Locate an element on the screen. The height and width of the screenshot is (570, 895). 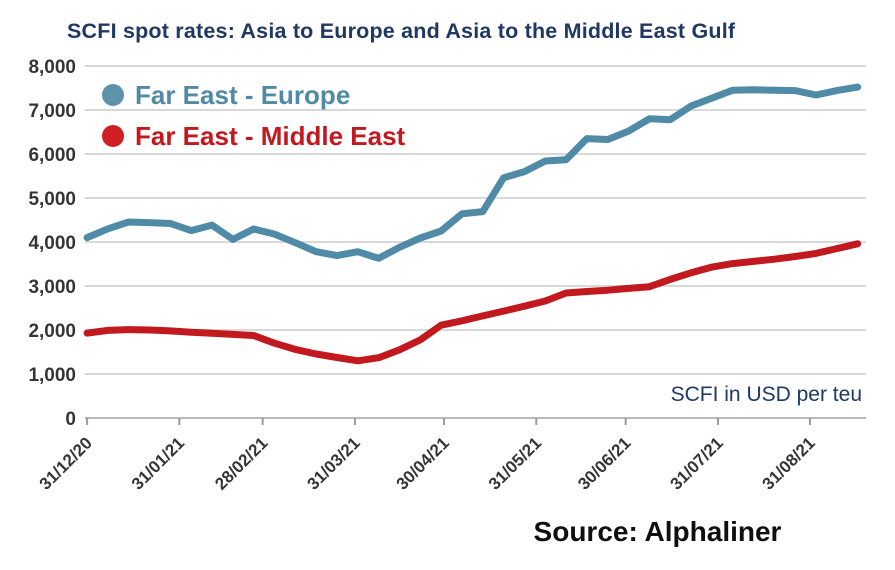
y-tick-label: 0 is located at coordinates (70, 419).